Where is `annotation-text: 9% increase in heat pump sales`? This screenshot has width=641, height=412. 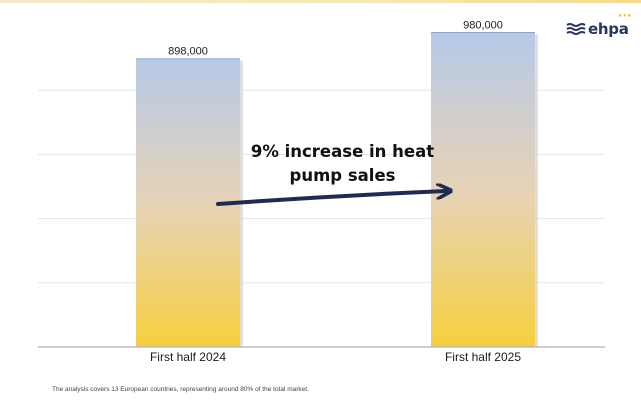
annotation-text: 9% increase in heat pump sales is located at coordinates (342, 163).